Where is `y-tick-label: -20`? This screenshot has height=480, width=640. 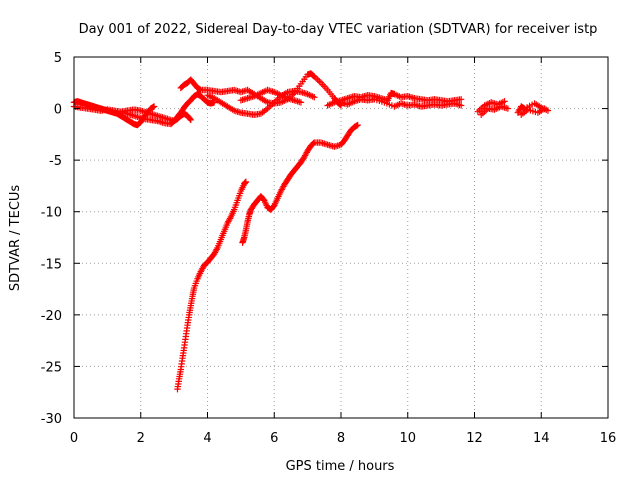 y-tick-label: -20 is located at coordinates (51, 316).